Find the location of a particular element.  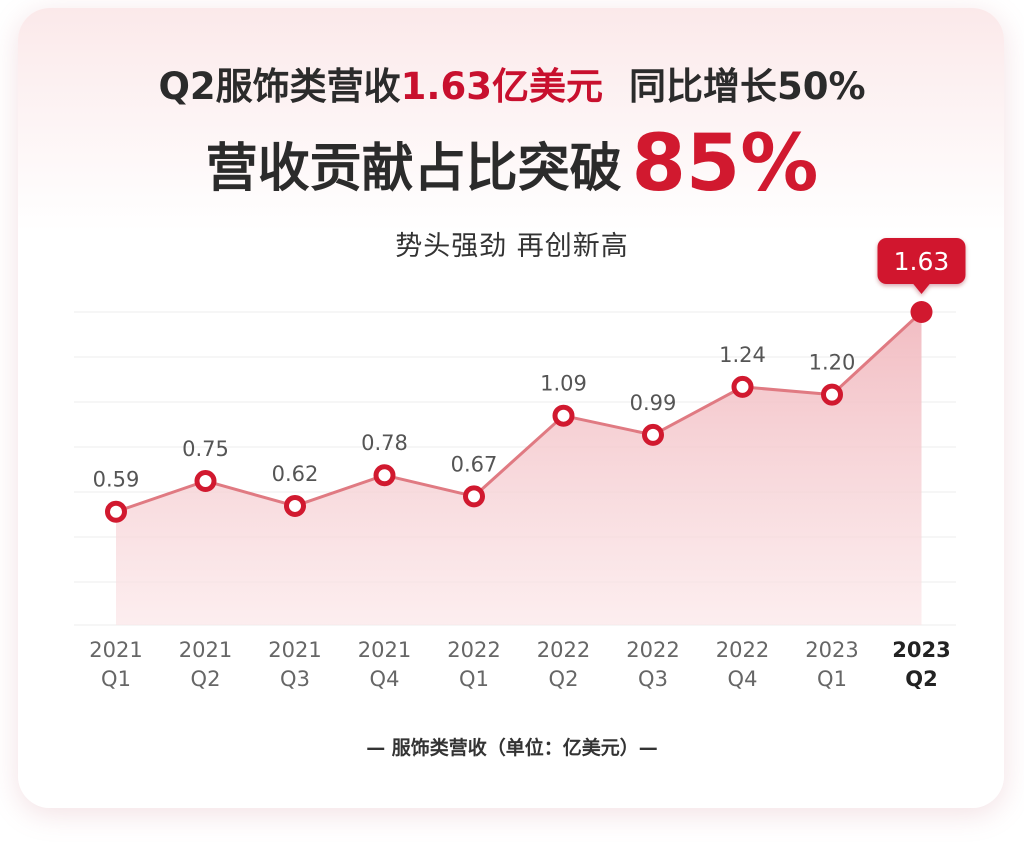

headline-share-percent: 85% is located at coordinates (725, 164).